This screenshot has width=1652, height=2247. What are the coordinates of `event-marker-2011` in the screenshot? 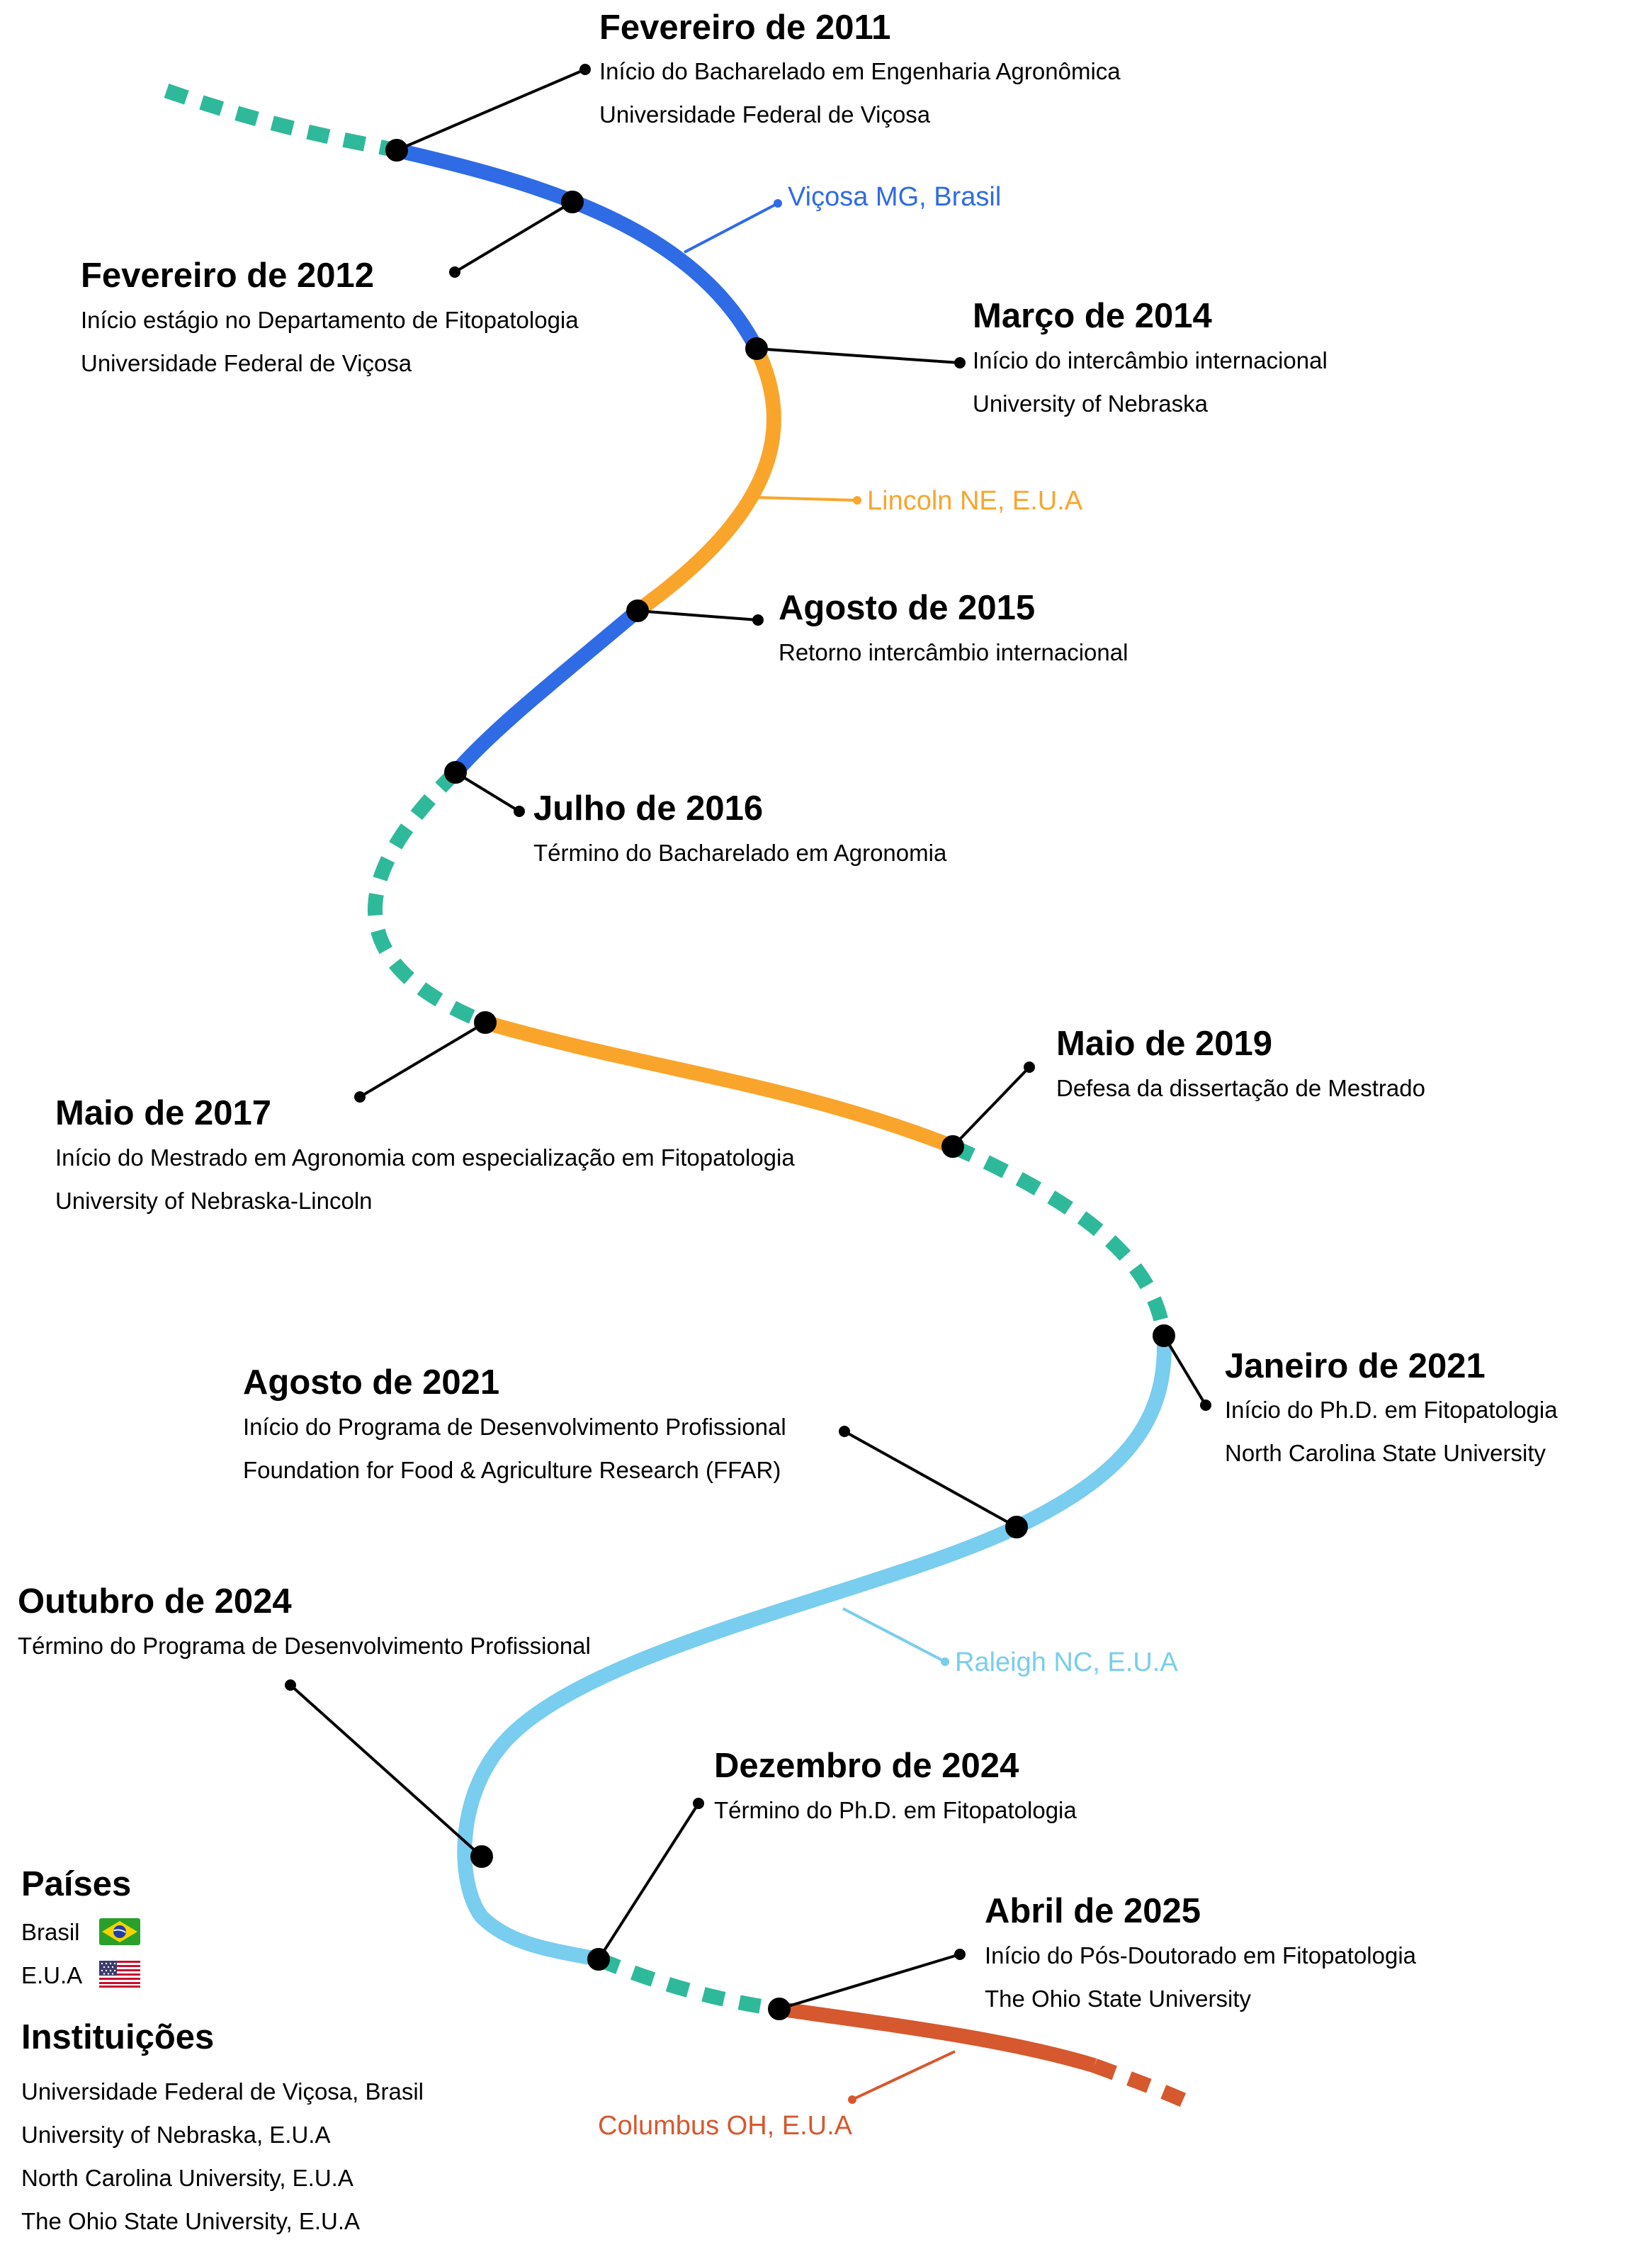 It's located at (396, 150).